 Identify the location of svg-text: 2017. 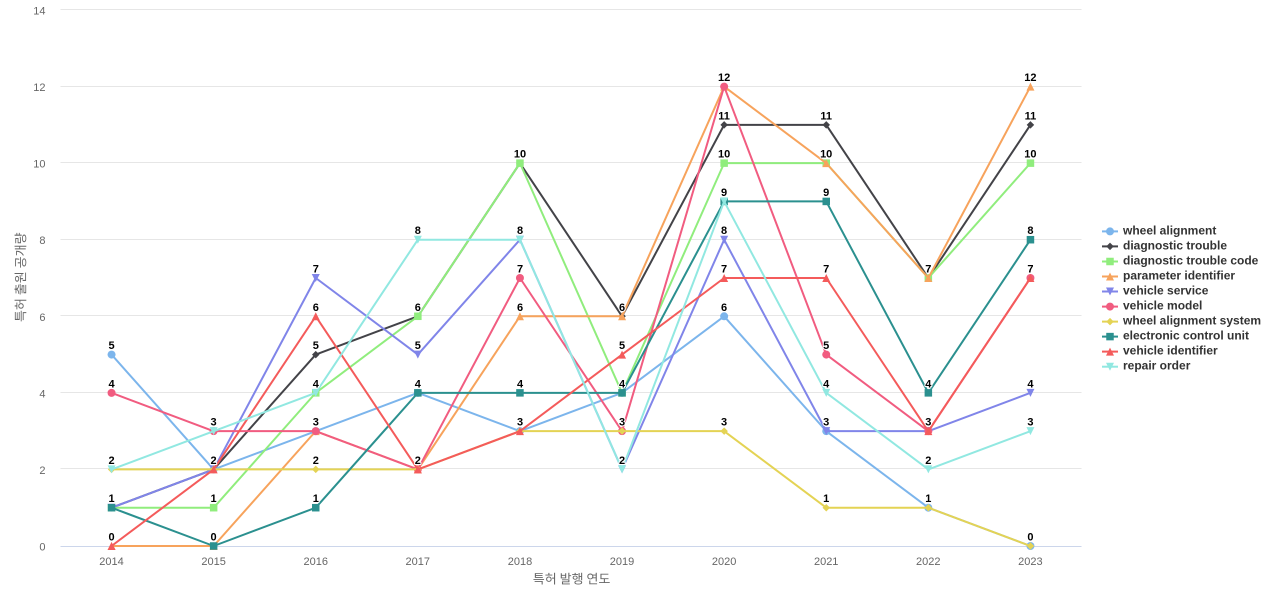
(418, 562).